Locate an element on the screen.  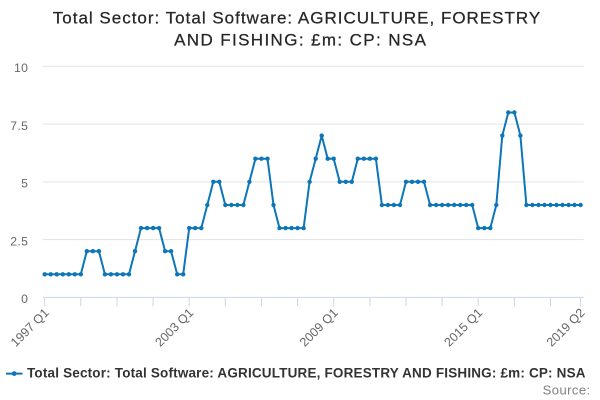
svg-text: 7.5 is located at coordinates (19, 126).